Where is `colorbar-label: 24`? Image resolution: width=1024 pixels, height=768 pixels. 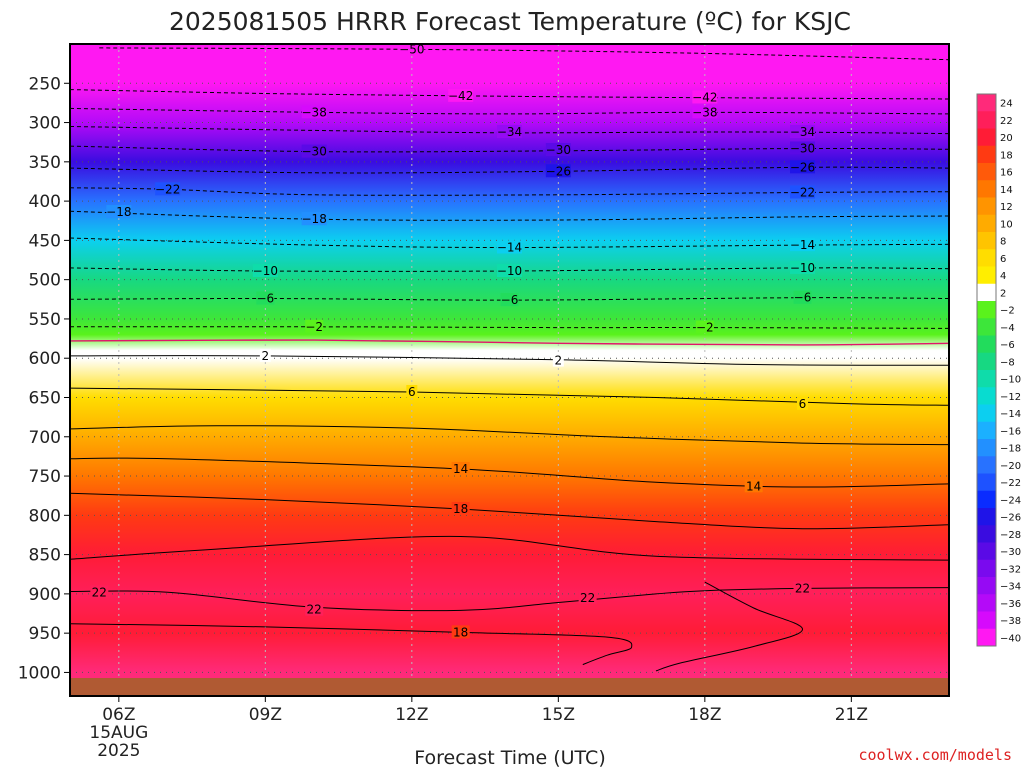 colorbar-label: 24 is located at coordinates (1006, 104).